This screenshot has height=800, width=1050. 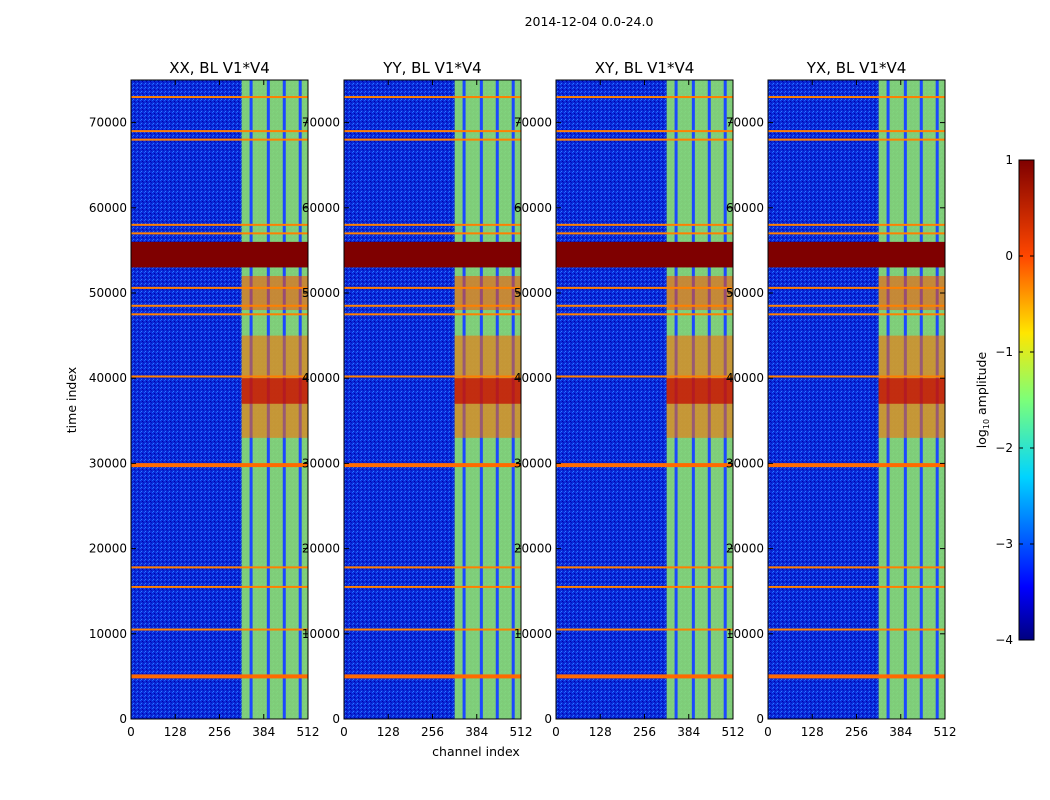 I want to click on x-axis-label: channel index, so click(x=476, y=751).